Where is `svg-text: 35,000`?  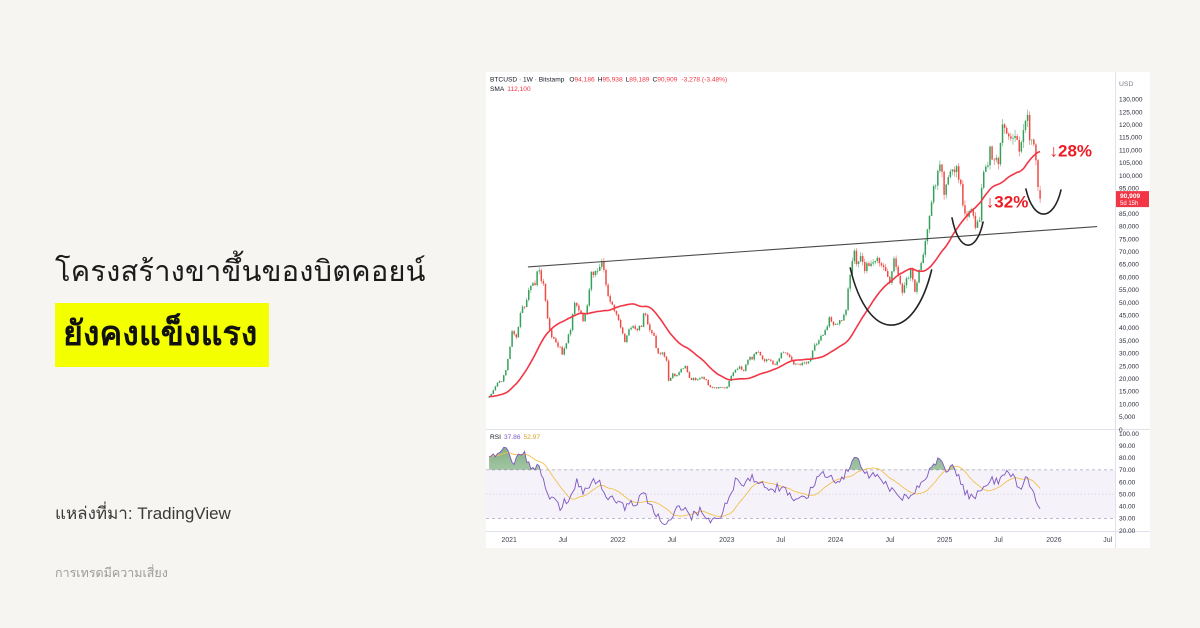 svg-text: 35,000 is located at coordinates (1129, 341).